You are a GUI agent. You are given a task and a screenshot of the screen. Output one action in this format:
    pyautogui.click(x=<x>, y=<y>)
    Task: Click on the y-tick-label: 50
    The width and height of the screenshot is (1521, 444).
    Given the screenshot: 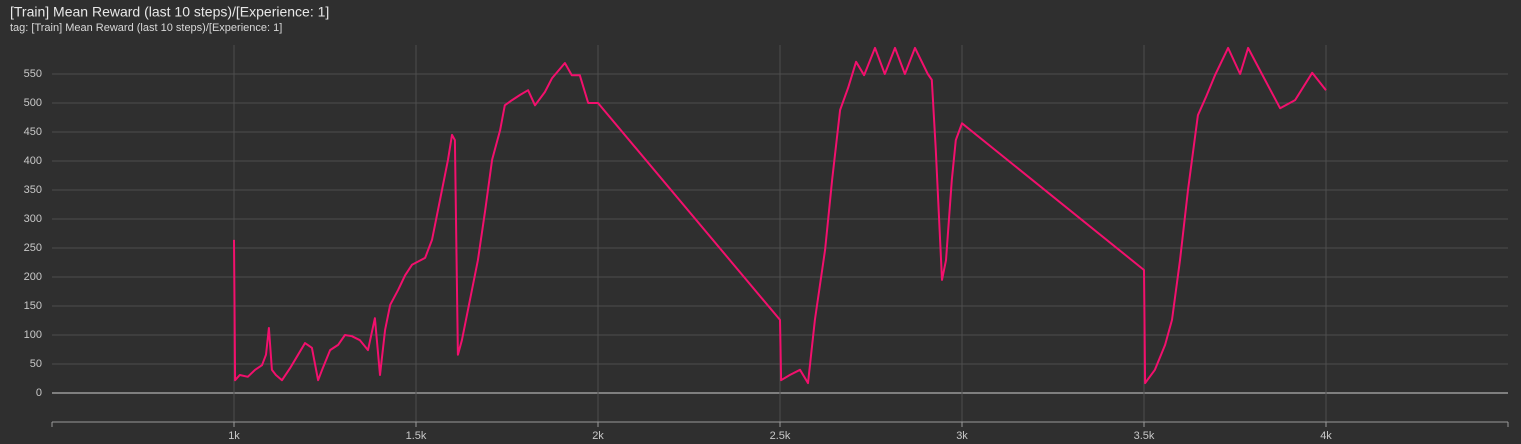 What is the action you would take?
    pyautogui.click(x=36, y=364)
    